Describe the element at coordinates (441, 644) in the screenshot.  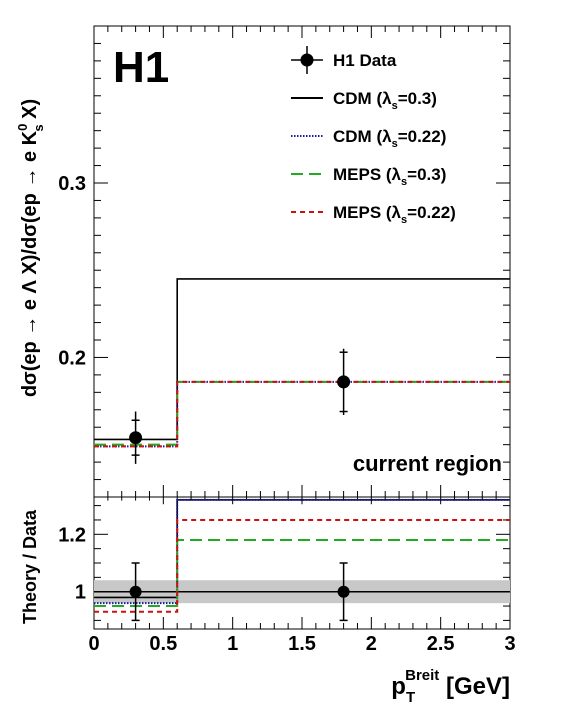
I see `xtick-label: 2.5` at that location.